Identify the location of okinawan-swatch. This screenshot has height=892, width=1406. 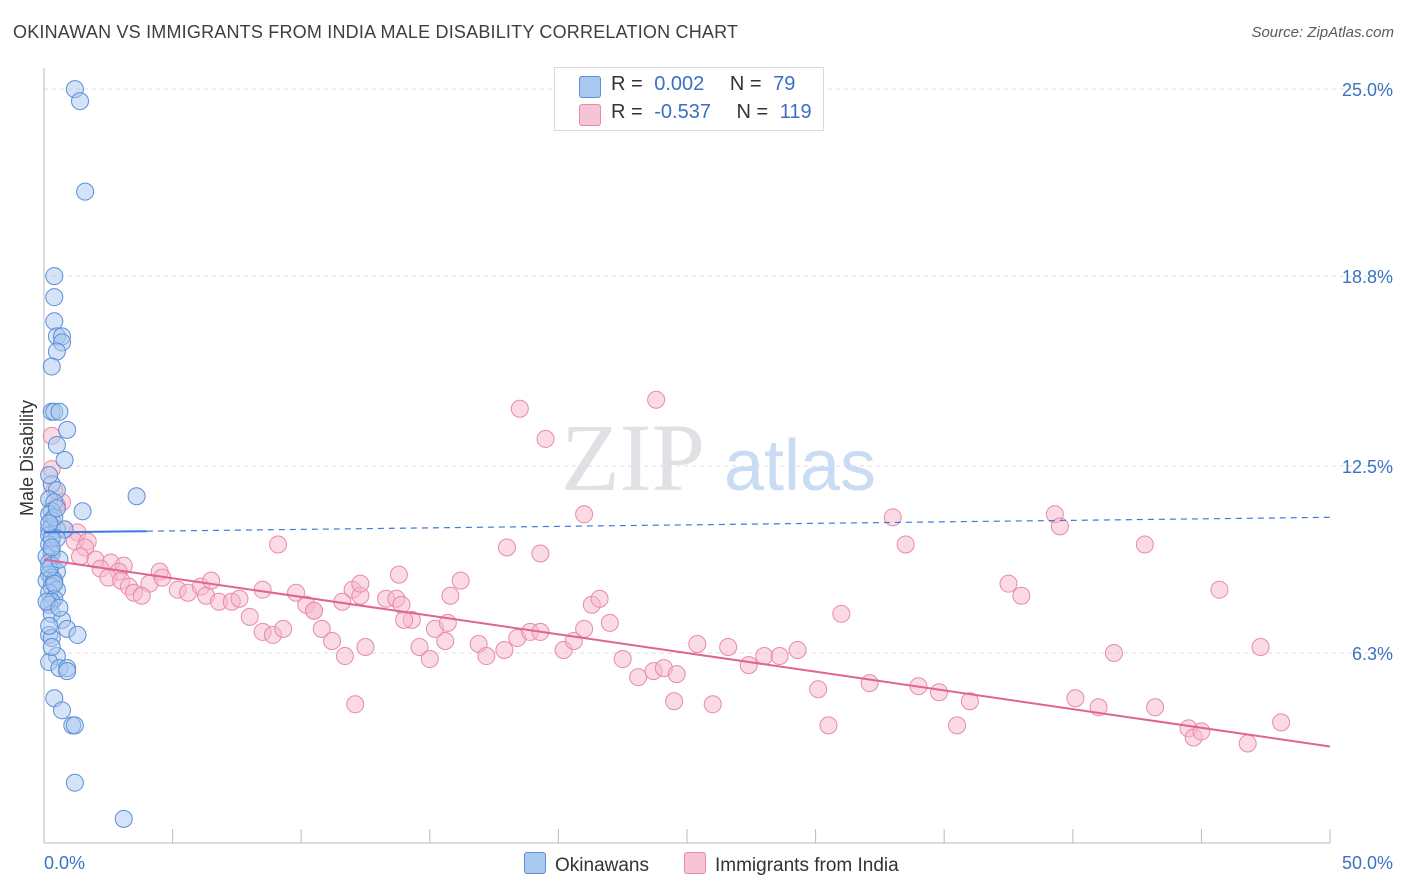
(590, 87).